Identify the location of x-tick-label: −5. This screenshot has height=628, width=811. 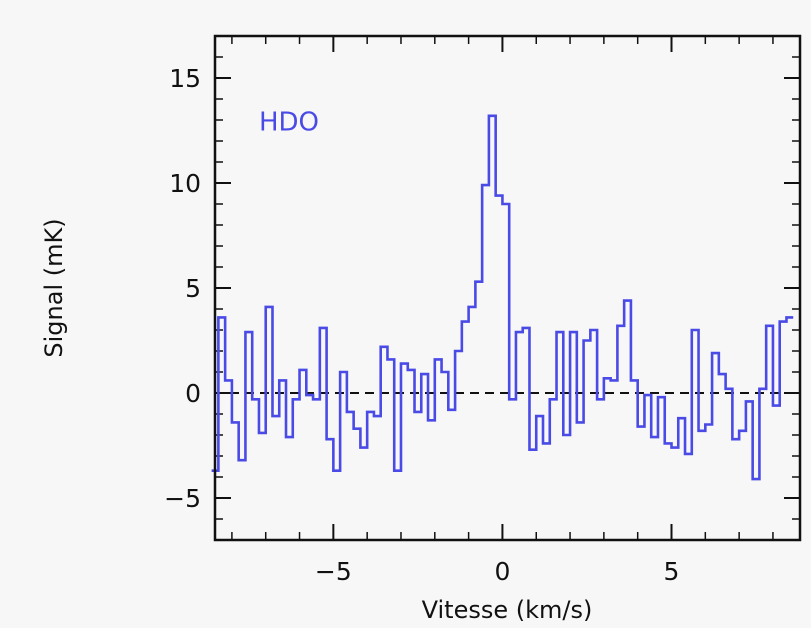
(333, 571).